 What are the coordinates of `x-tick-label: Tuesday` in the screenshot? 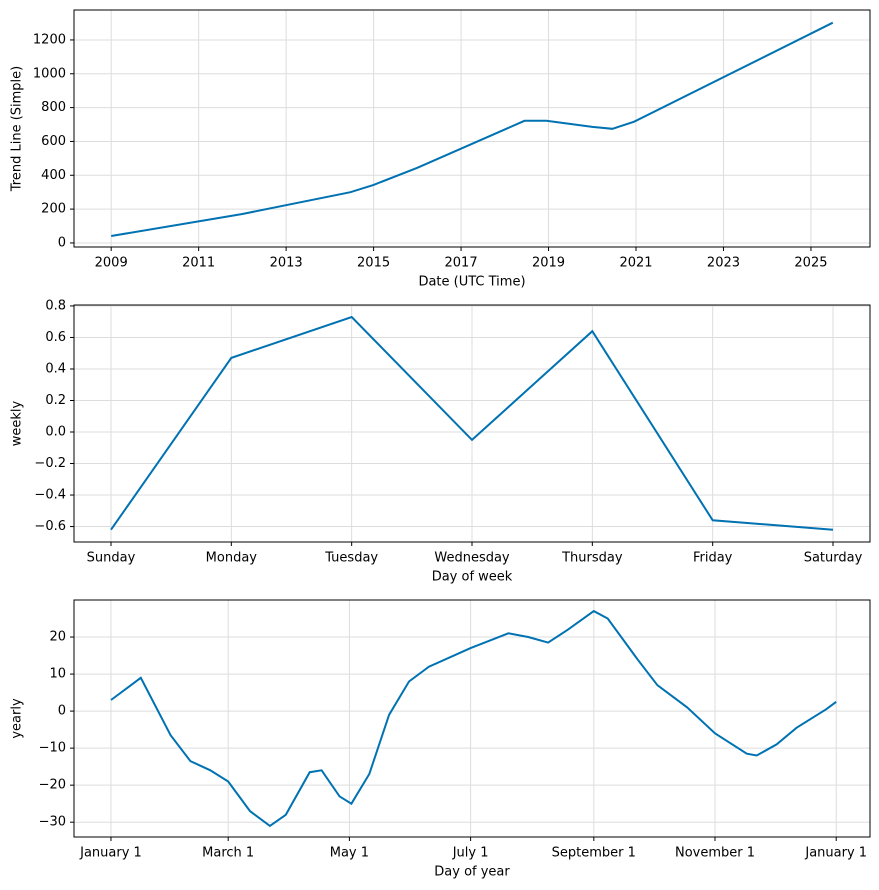 It's located at (351, 558).